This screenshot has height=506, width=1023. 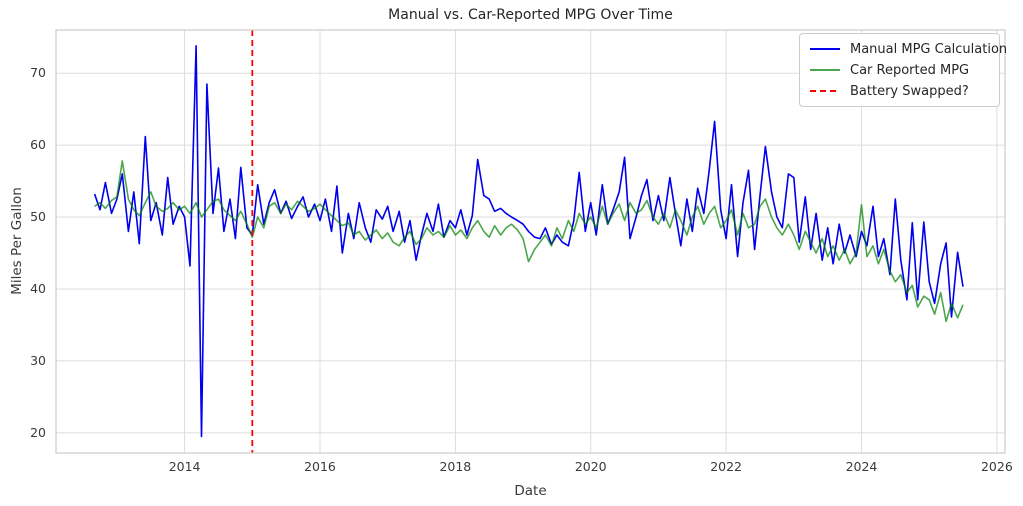 I want to click on x-tick-label: 2018, so click(x=455, y=466).